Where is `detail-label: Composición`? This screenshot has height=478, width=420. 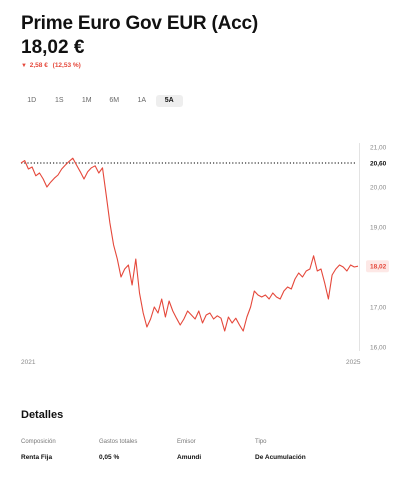 detail-label: Composición is located at coordinates (38, 442).